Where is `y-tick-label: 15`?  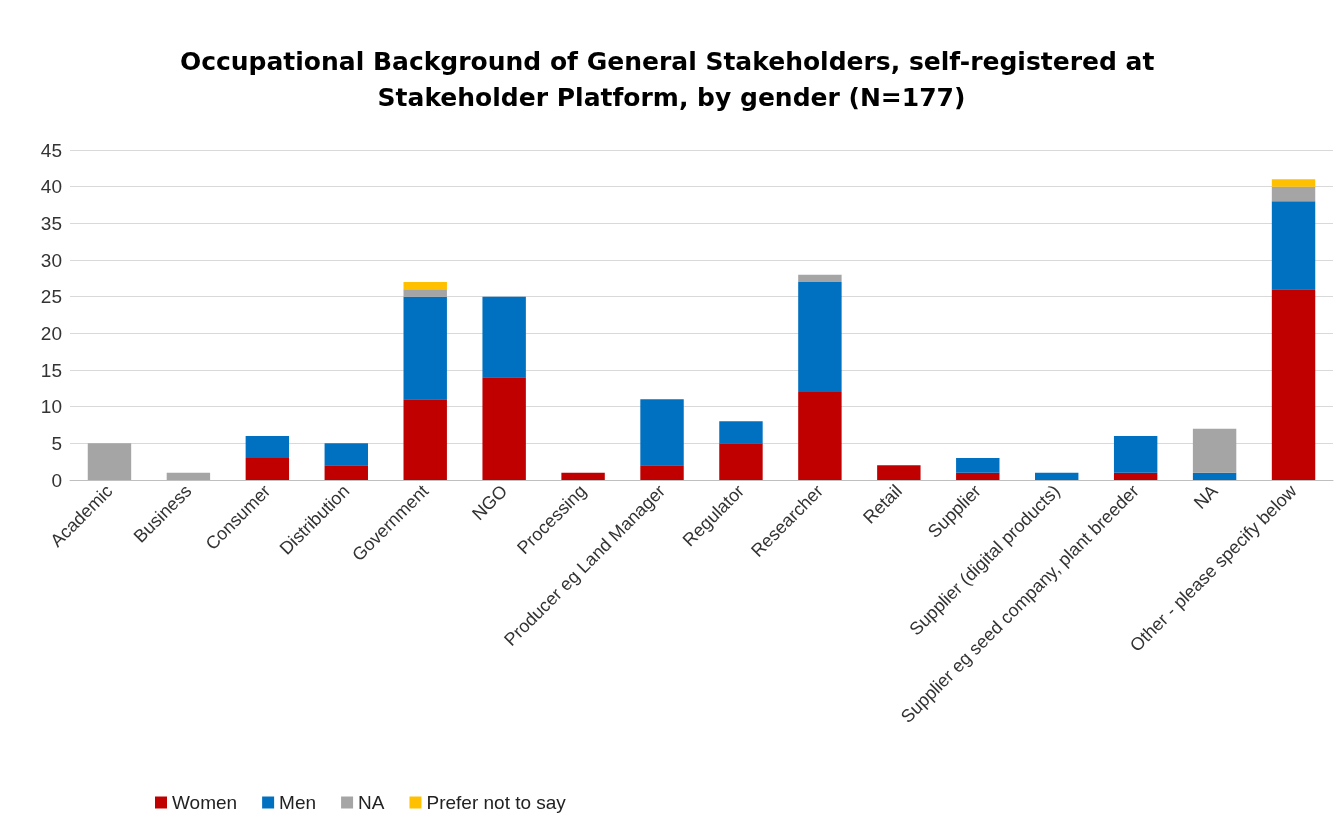
y-tick-label: 15 is located at coordinates (51, 370).